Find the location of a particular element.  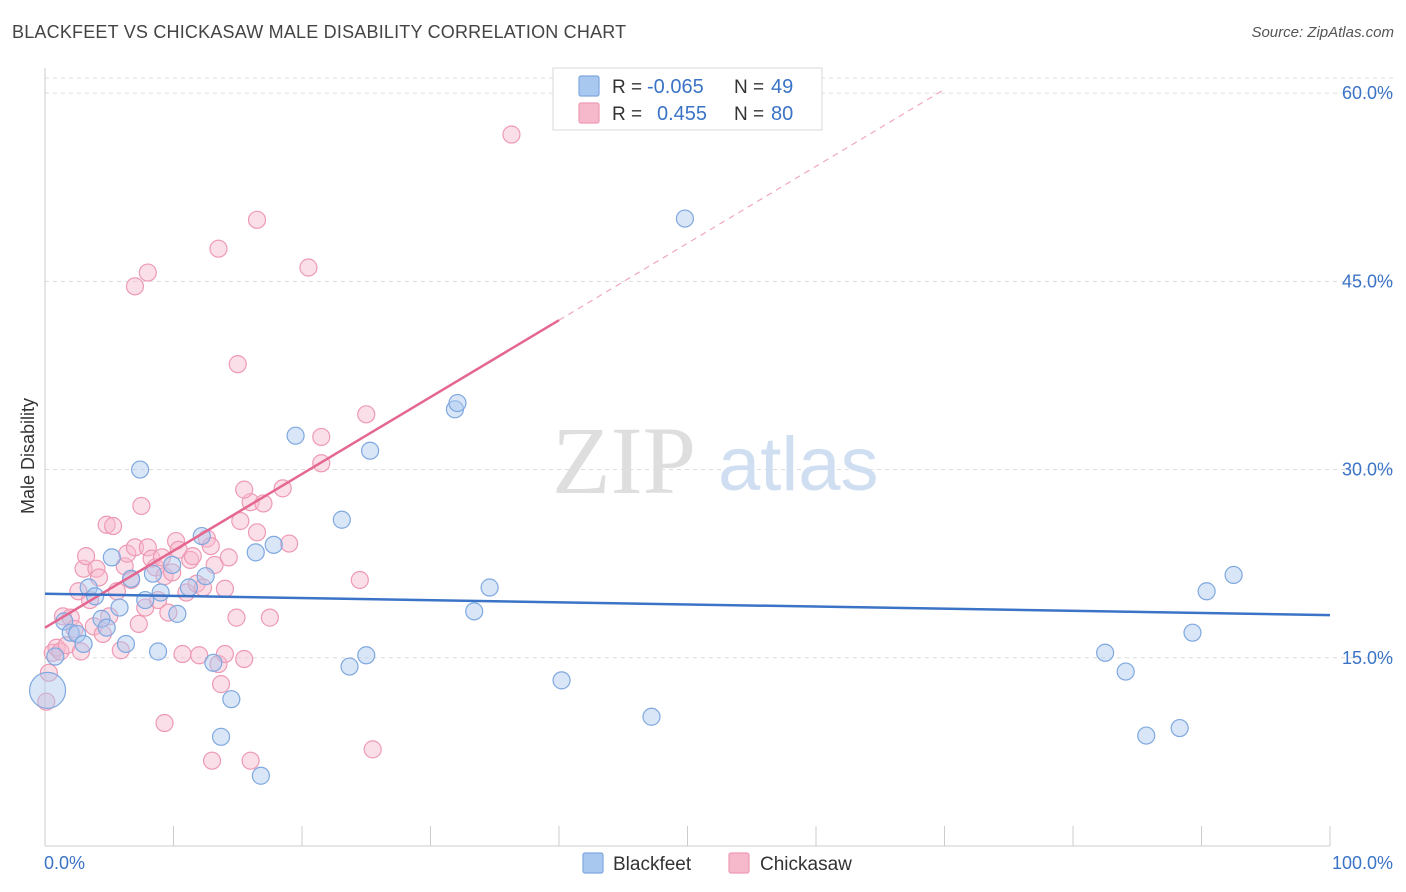

chickasaw-trend-line is located at coordinates (302, 474).